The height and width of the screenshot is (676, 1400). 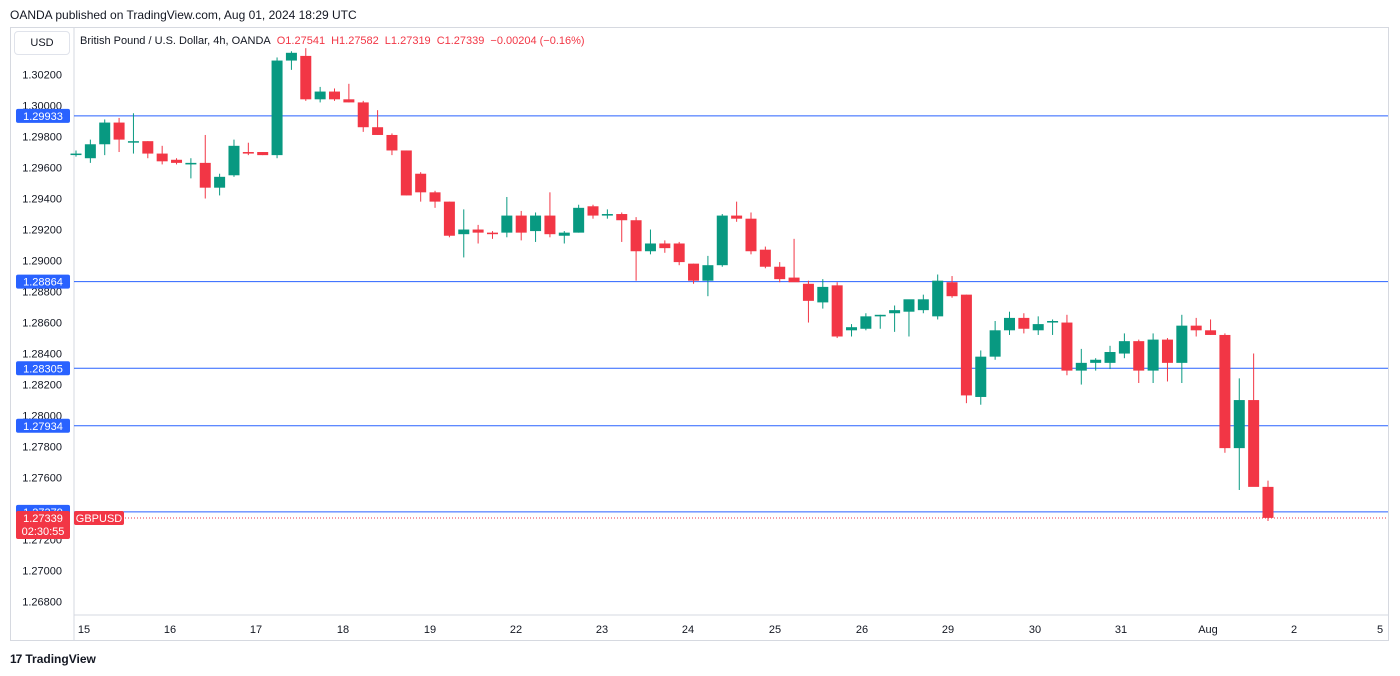 I want to click on last-price-box, so click(x=43, y=525).